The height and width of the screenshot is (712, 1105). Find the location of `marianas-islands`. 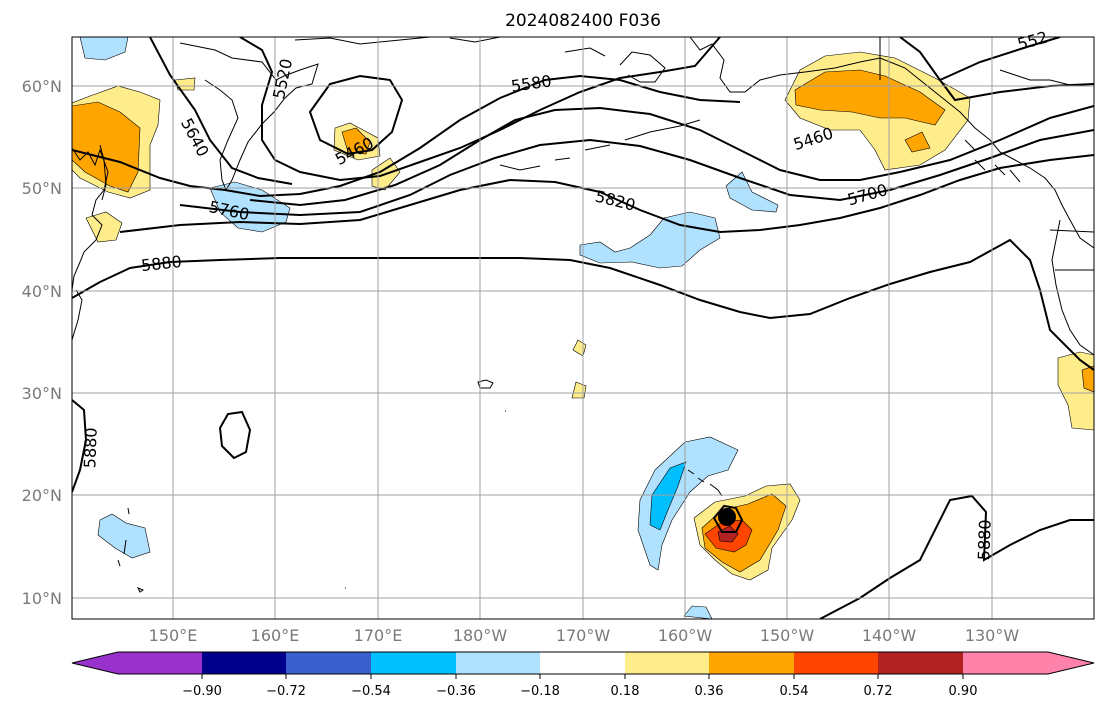

marianas-islands is located at coordinates (123, 537).